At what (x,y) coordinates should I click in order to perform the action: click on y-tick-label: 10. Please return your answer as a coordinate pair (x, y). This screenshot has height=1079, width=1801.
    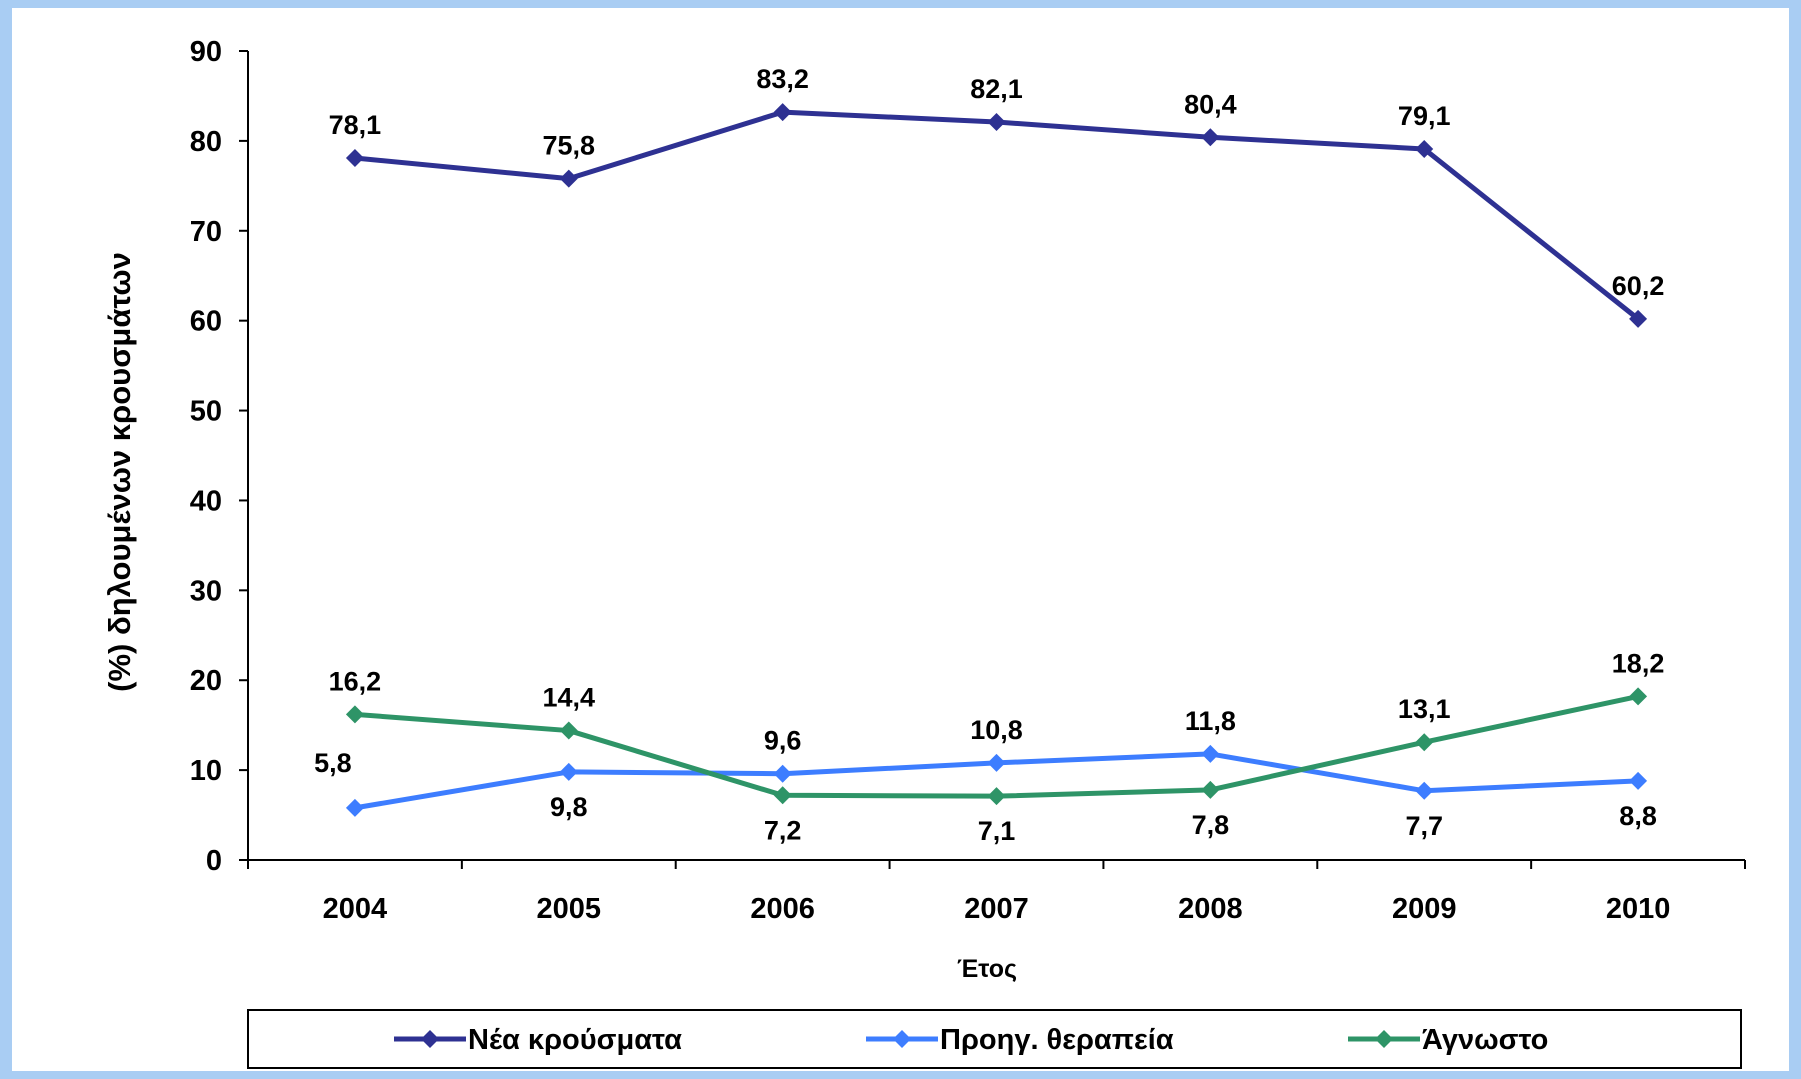
    Looking at the image, I should click on (206, 771).